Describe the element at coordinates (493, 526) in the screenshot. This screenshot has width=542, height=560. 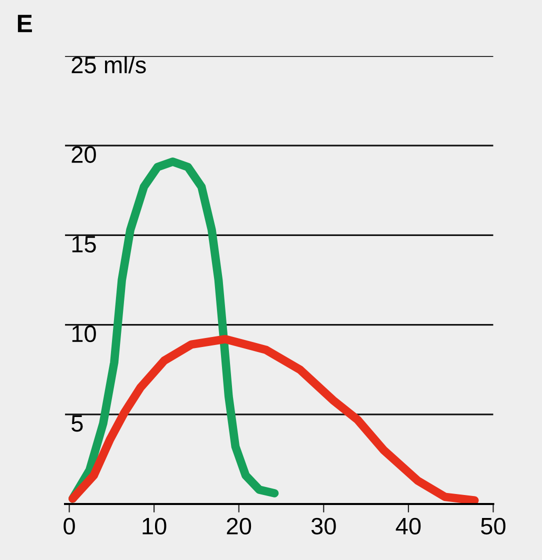
I see `x-tick-label: 50` at that location.